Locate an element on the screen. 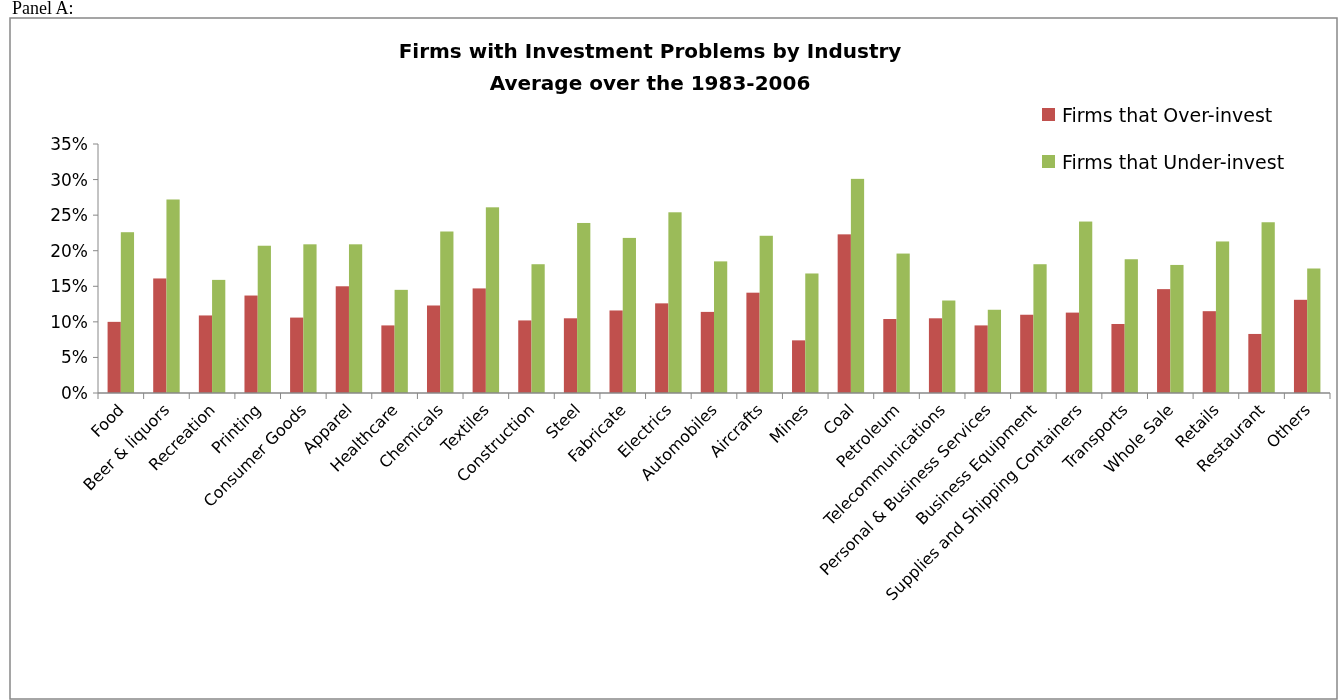 The height and width of the screenshot is (700, 1338). y-tick-label: 35% is located at coordinates (69, 143).